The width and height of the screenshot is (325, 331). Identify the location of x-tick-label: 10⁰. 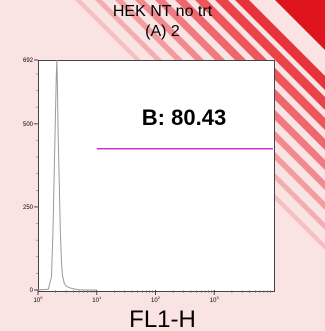
(39, 299).